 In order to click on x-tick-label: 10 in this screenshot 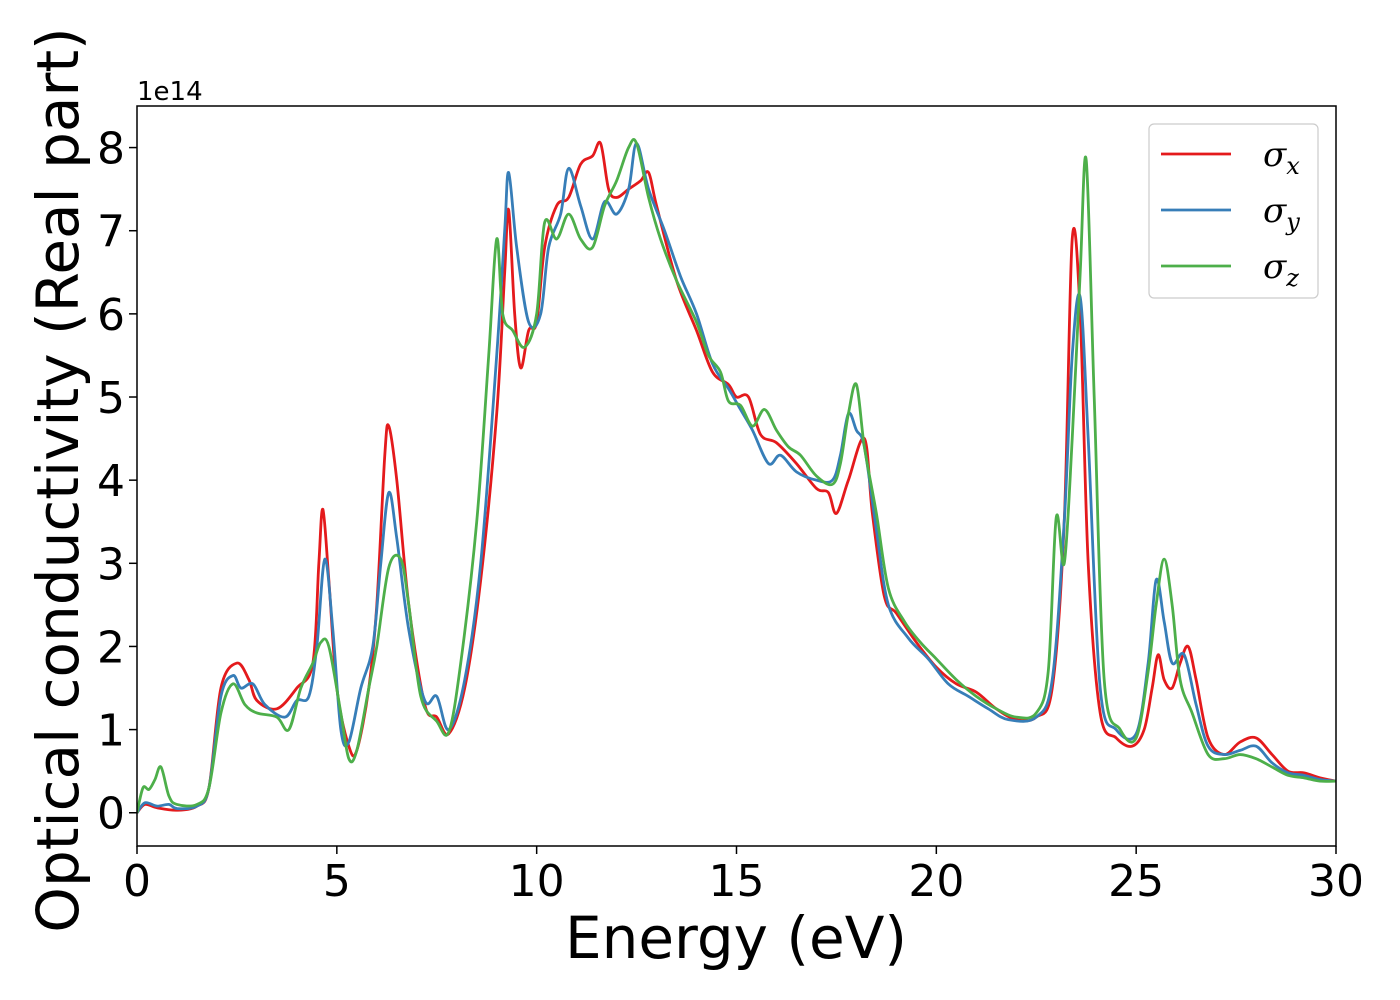, I will do `click(537, 881)`.